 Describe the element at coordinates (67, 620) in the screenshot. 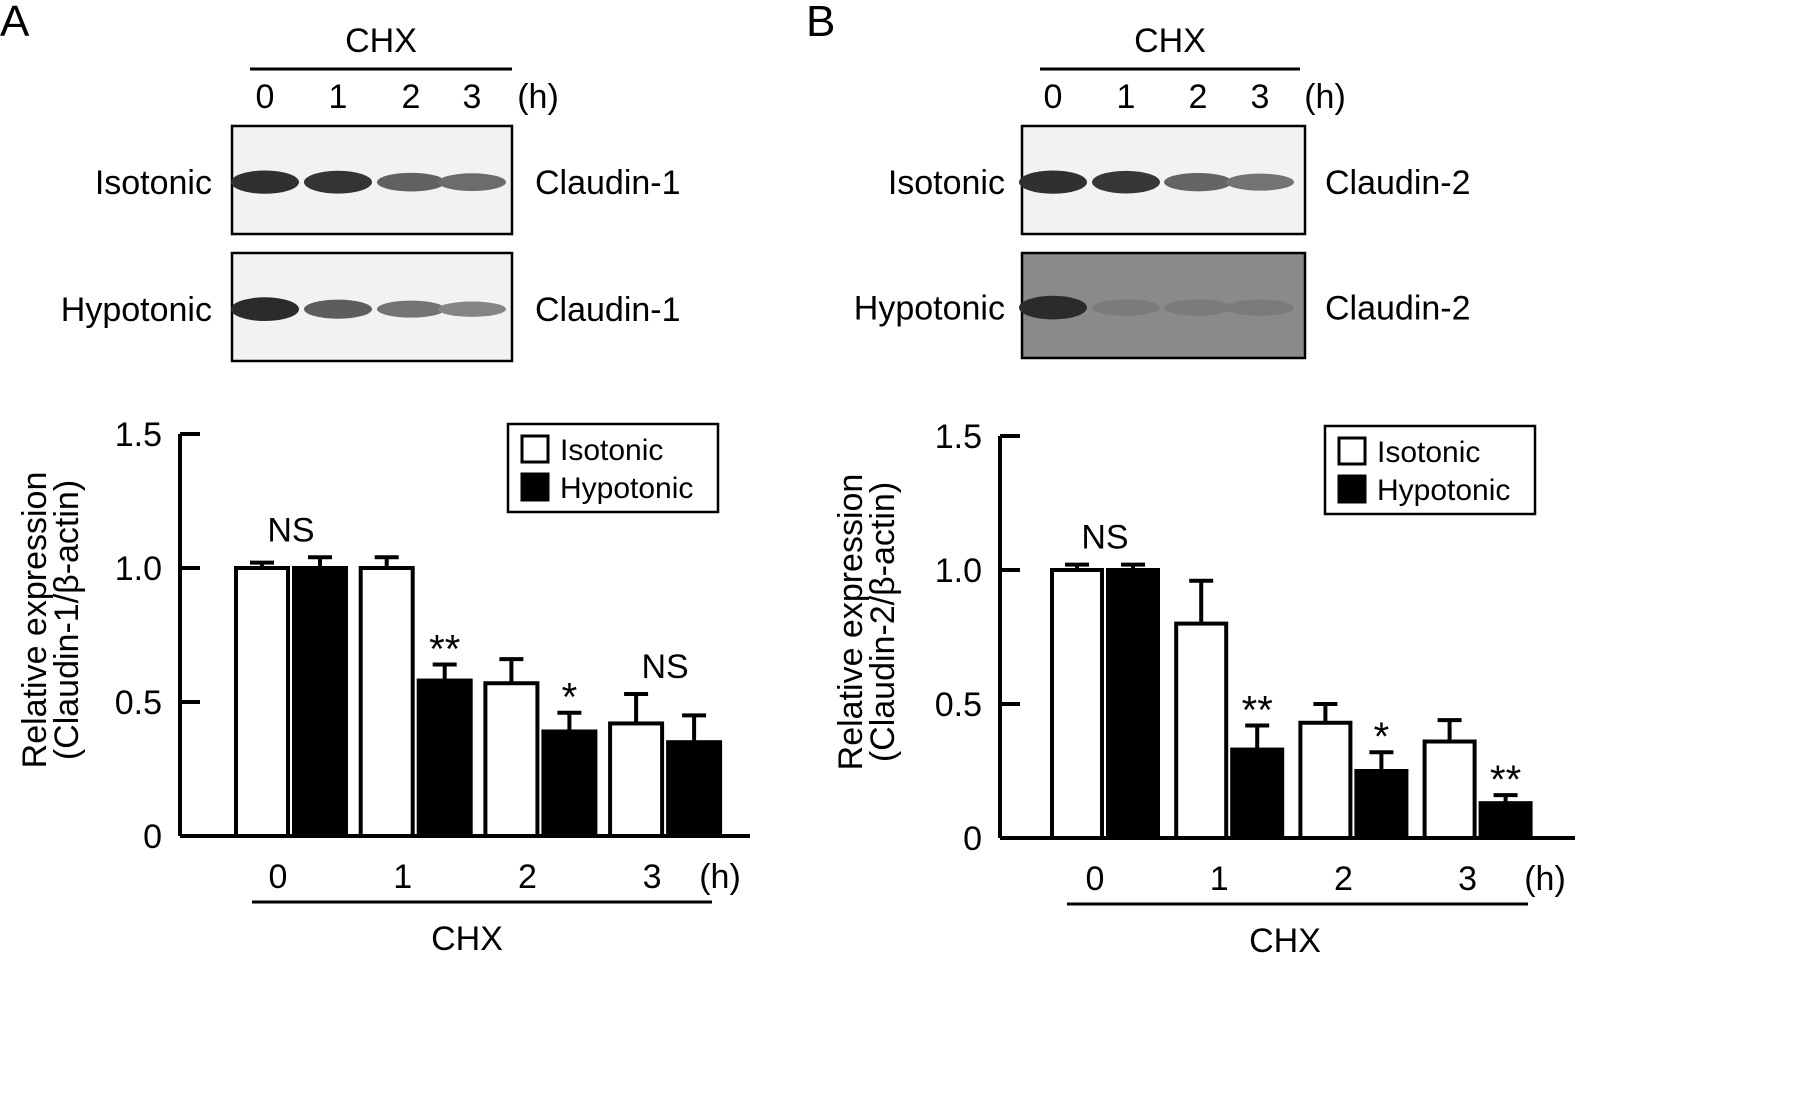

I see `y-axis-label-ratio: (Claudin-1/β-actin)` at that location.